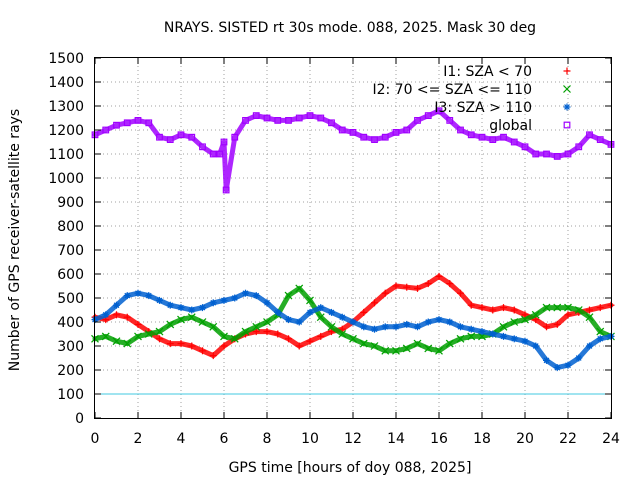  Describe the element at coordinates (138, 439) in the screenshot. I see `x-tick-label: 2` at that location.